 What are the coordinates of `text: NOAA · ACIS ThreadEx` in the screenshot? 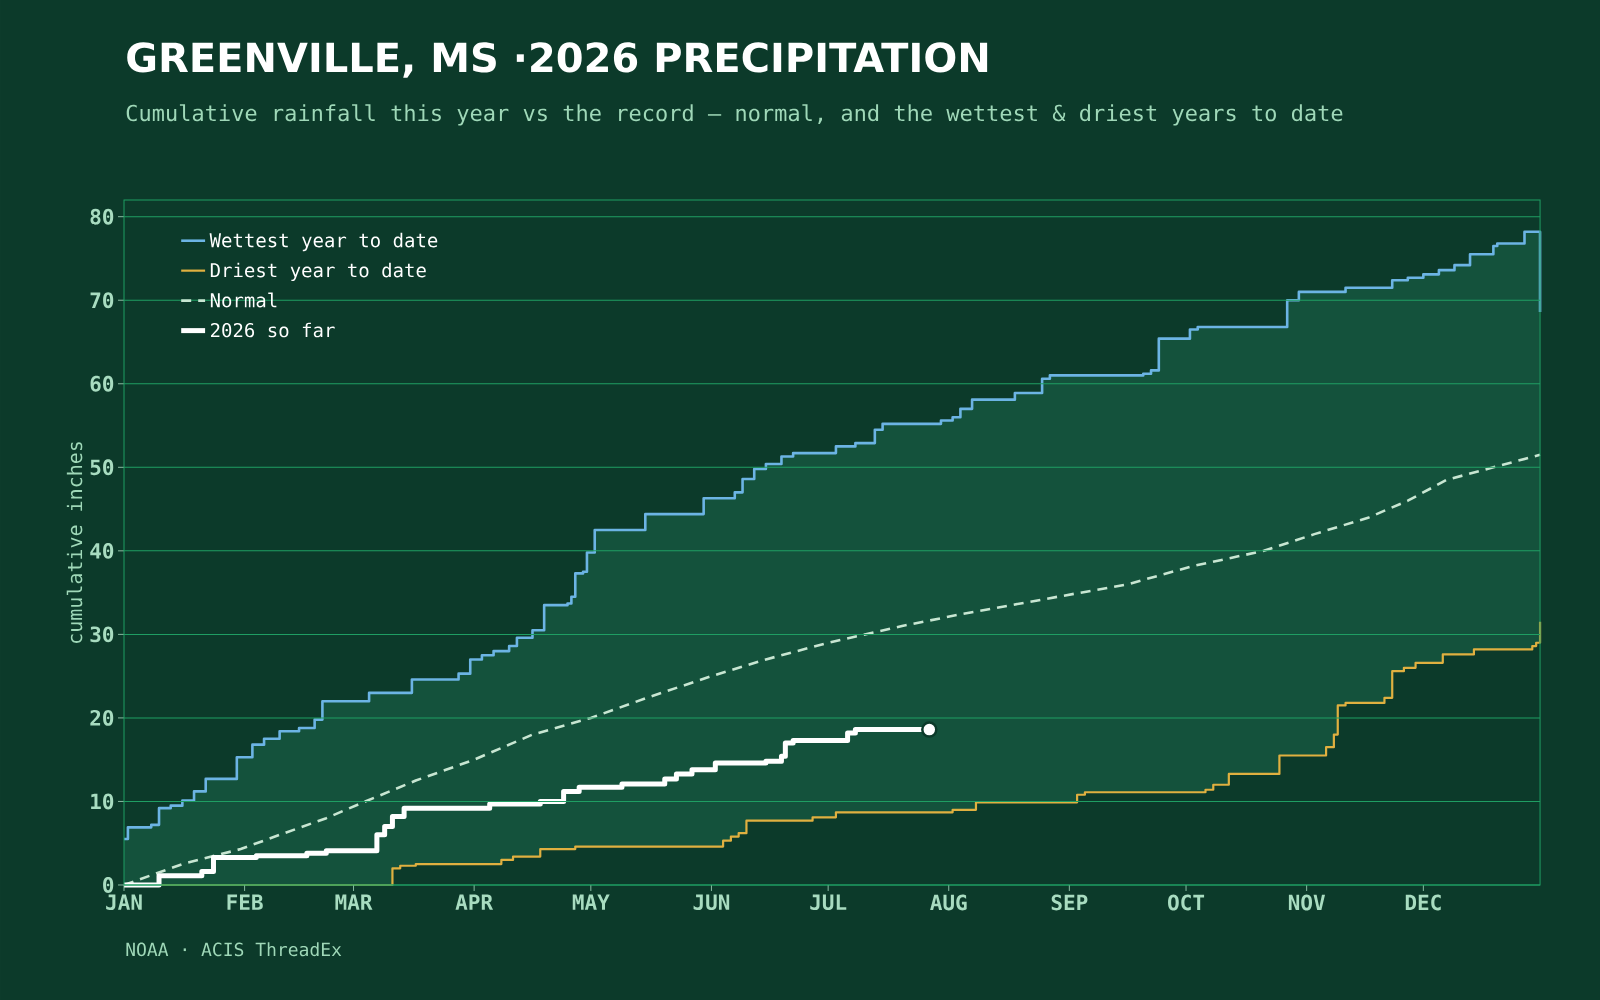 It's located at (234, 949).